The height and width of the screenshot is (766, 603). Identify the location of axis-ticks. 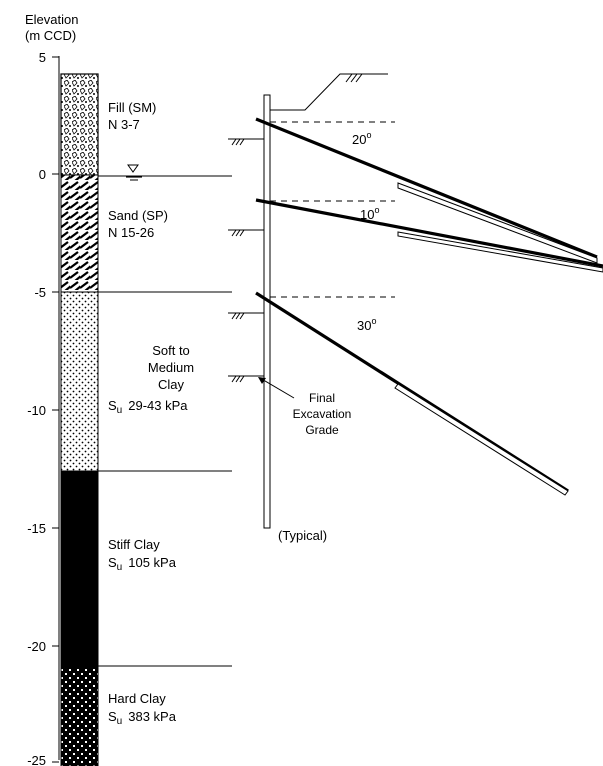
(55, 409).